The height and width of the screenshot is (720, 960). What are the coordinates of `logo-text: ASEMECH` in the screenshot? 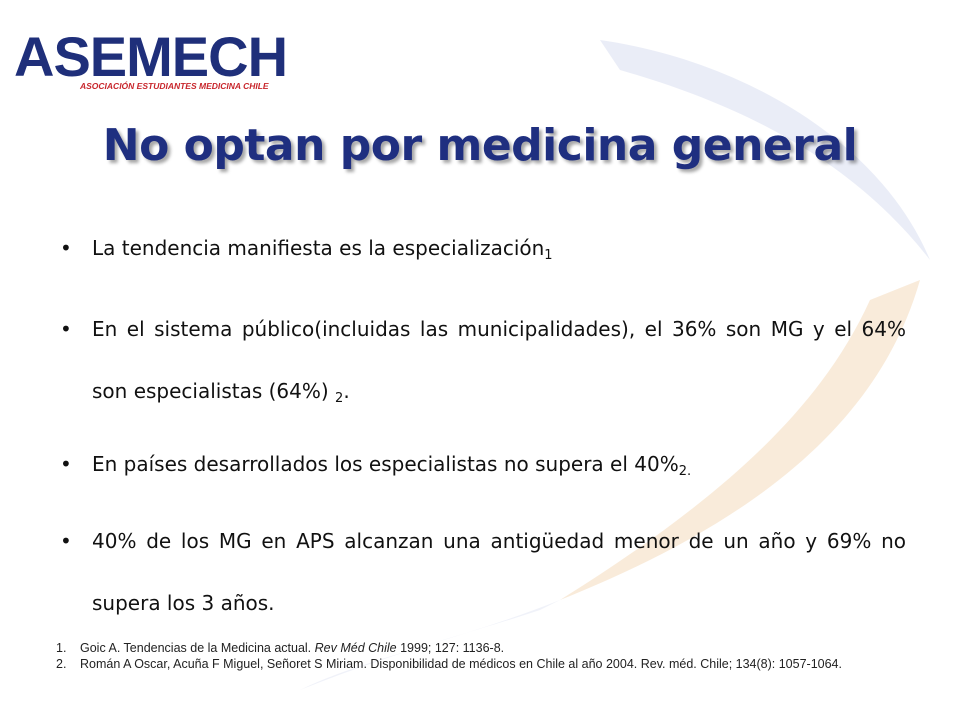 It's located at (151, 56).